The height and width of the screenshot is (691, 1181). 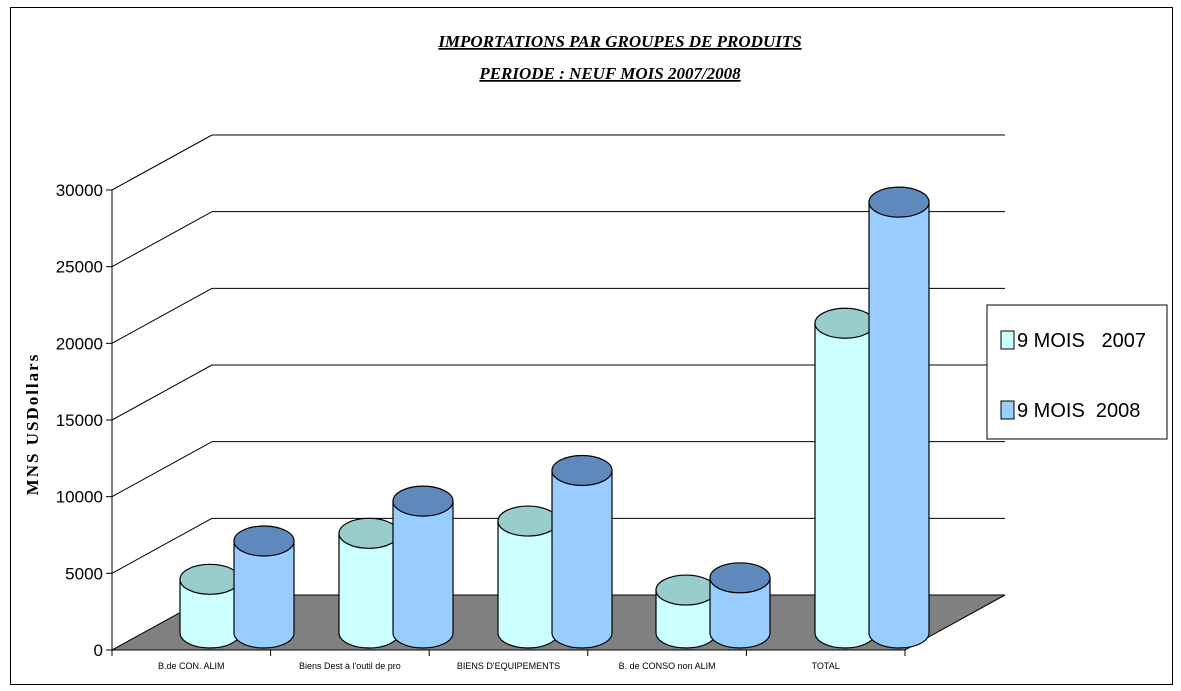 I want to click on legend: 9 MOIS 2007 9 MOIS 2008, so click(x=1077, y=372).